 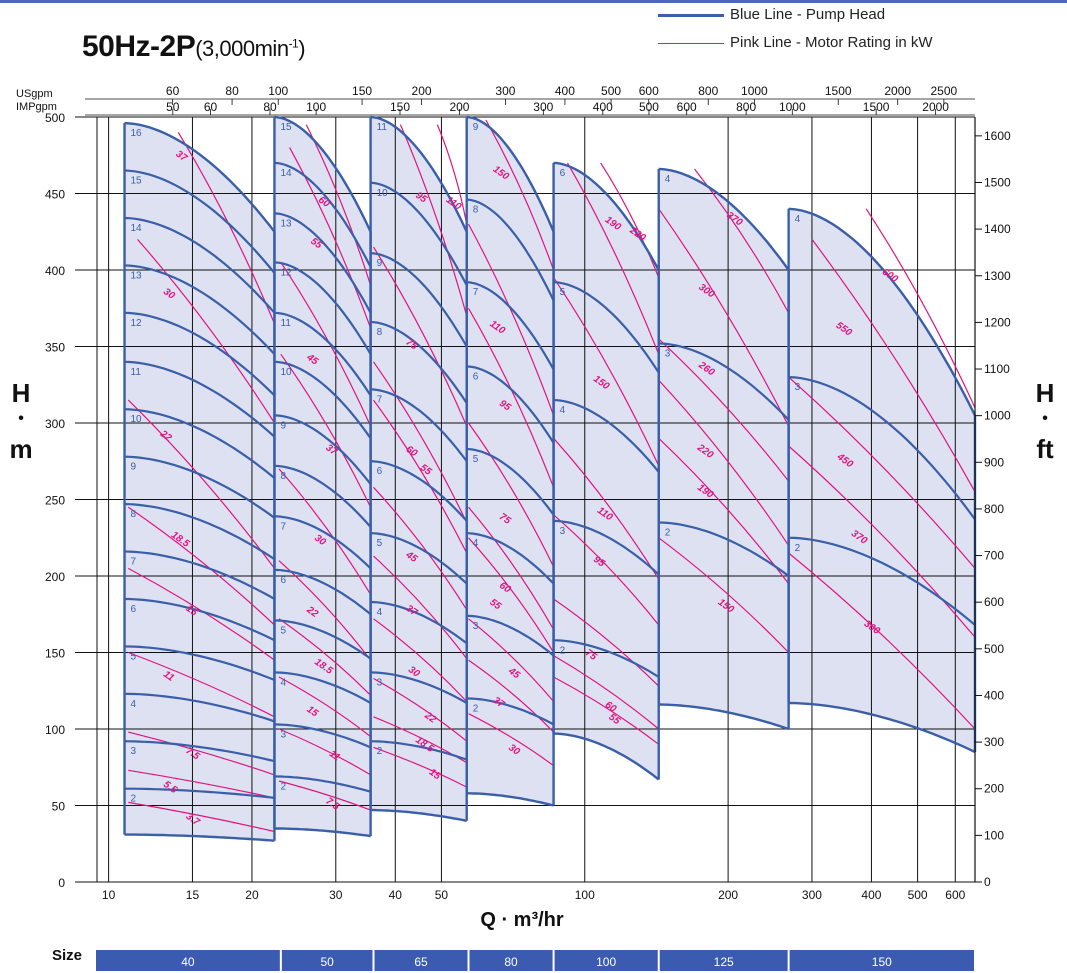 I want to click on ft-tick-label: 1400, so click(x=997, y=229).